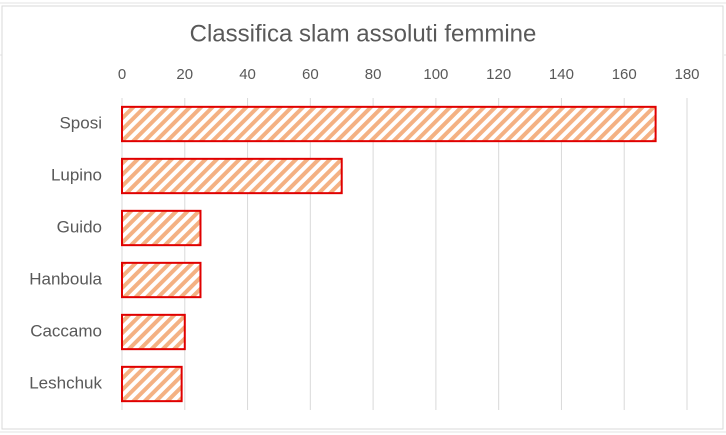 The width and height of the screenshot is (726, 435). I want to click on x-tick-label: 120, so click(498, 74).